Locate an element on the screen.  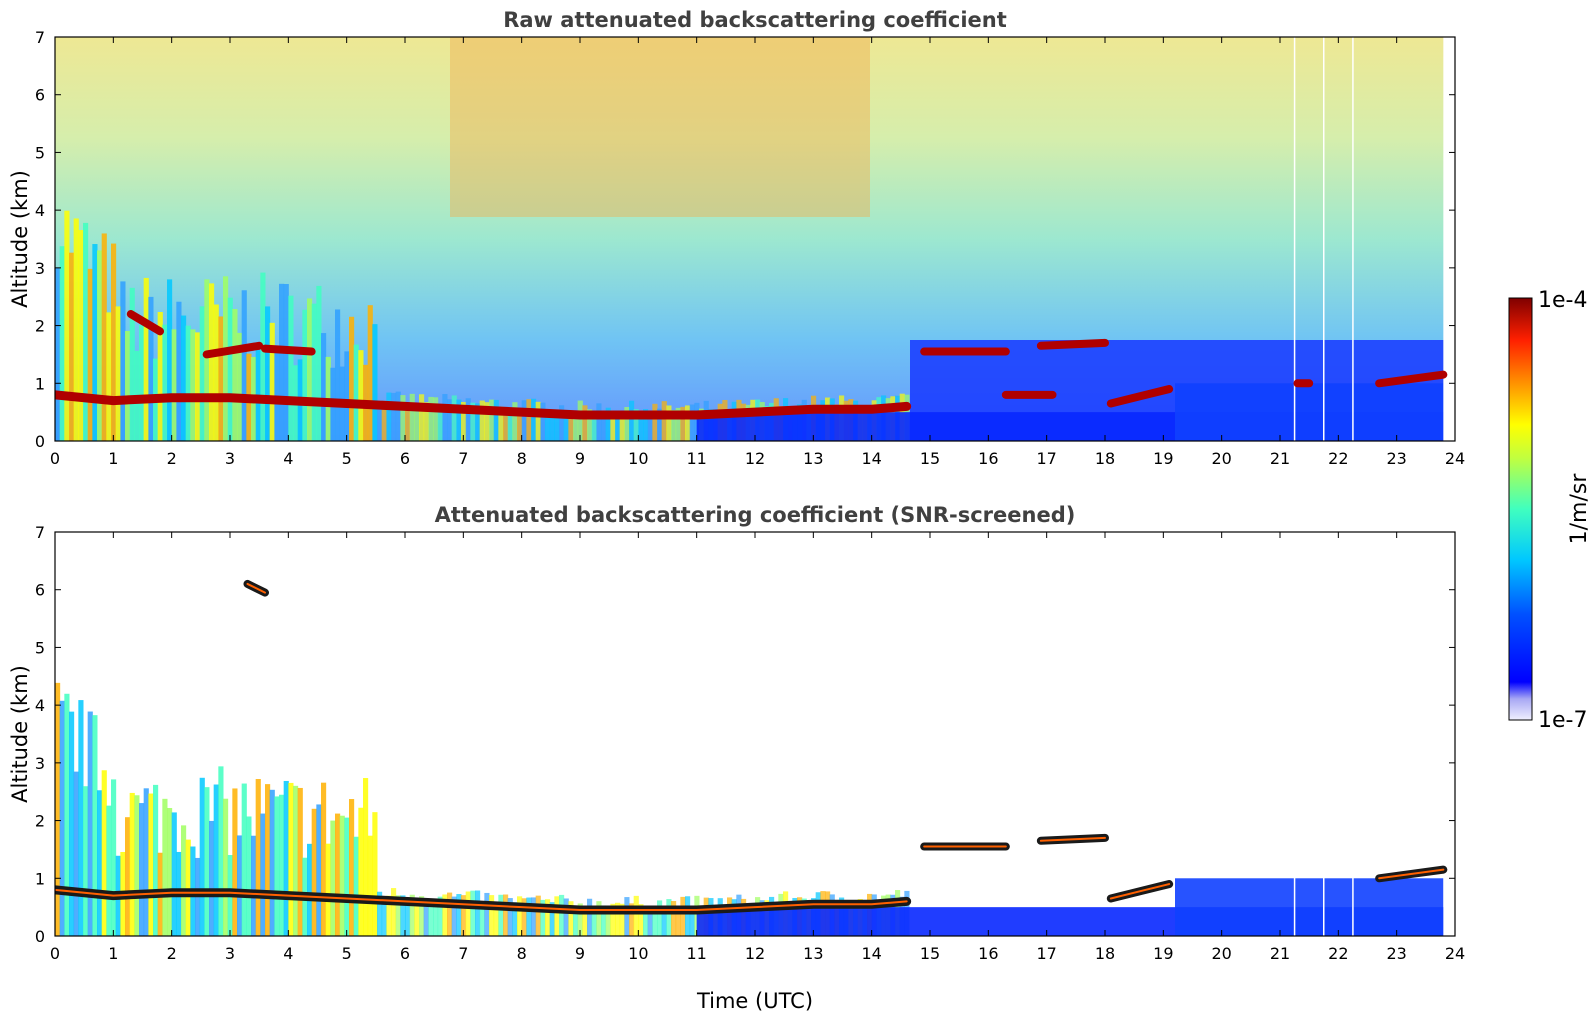
colorbar: 1e-4 1e-7 1/m/sr is located at coordinates (1550, 510).